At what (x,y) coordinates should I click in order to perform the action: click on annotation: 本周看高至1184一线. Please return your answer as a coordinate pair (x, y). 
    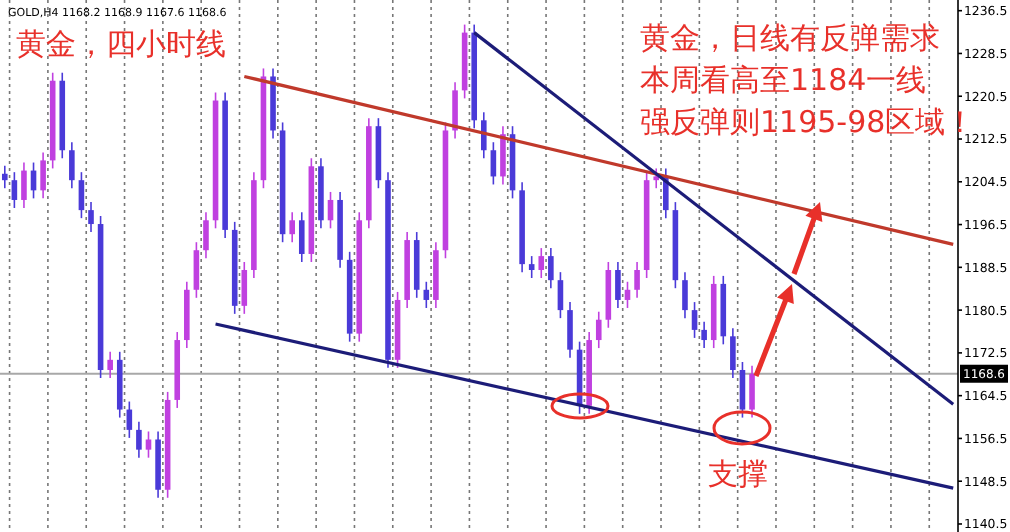
    Looking at the image, I should click on (783, 80).